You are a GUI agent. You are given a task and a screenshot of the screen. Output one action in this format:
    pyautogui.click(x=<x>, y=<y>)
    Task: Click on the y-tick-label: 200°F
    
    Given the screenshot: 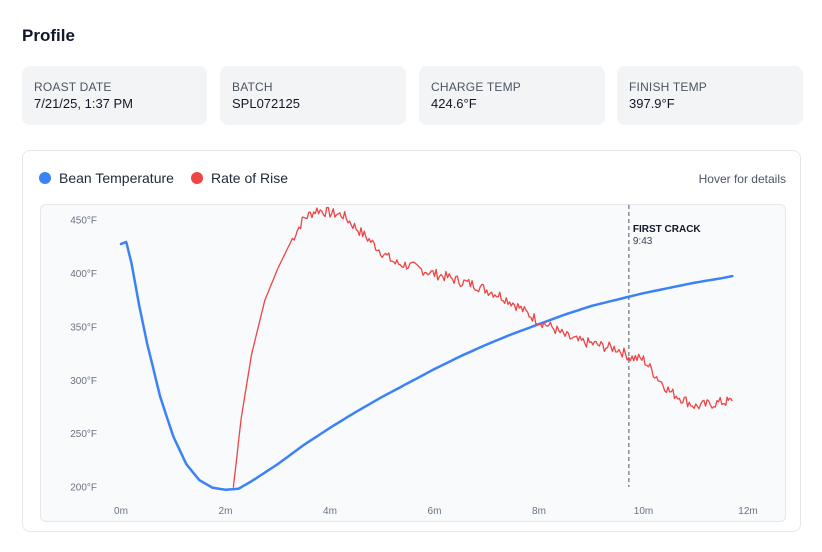 What is the action you would take?
    pyautogui.click(x=83, y=488)
    